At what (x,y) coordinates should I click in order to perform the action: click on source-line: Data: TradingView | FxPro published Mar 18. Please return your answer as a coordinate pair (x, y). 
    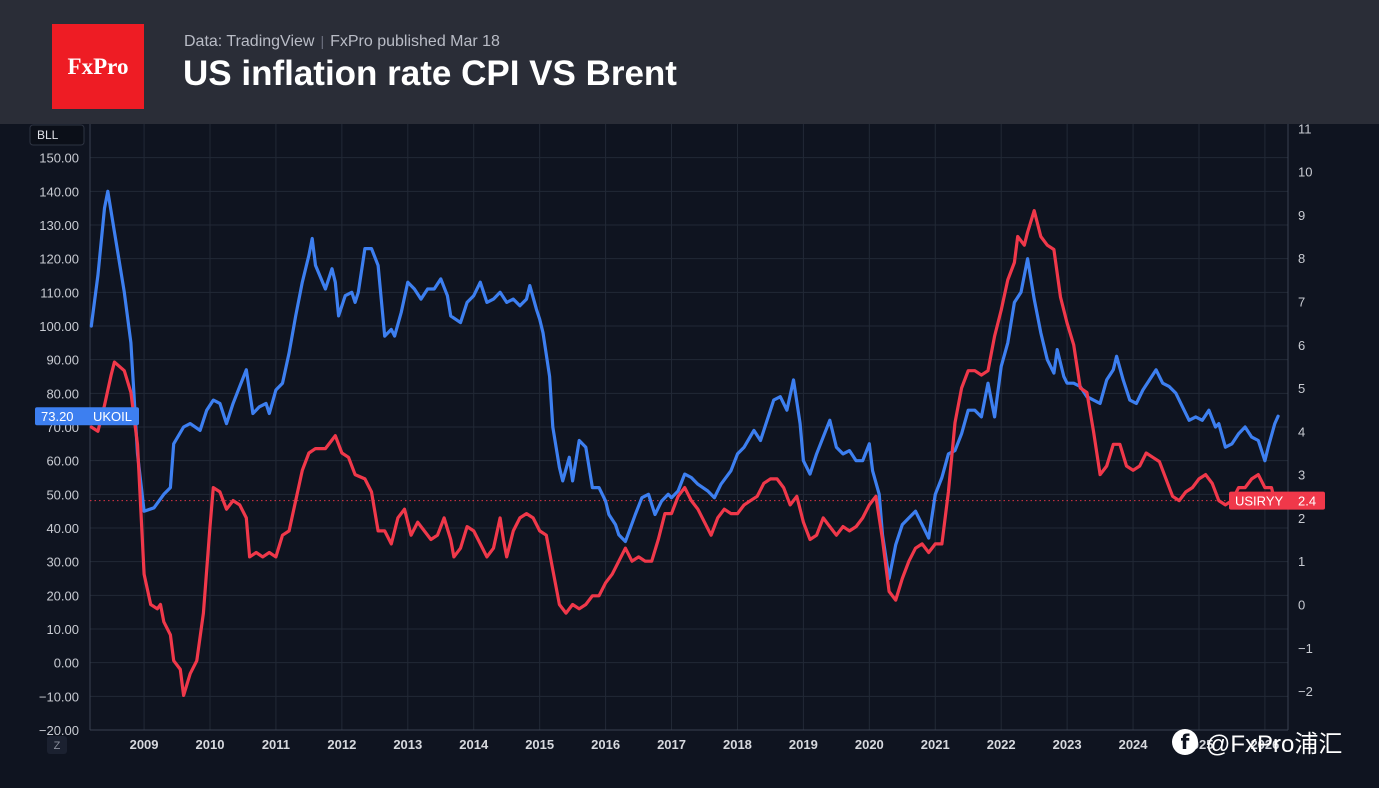
    Looking at the image, I should click on (342, 42).